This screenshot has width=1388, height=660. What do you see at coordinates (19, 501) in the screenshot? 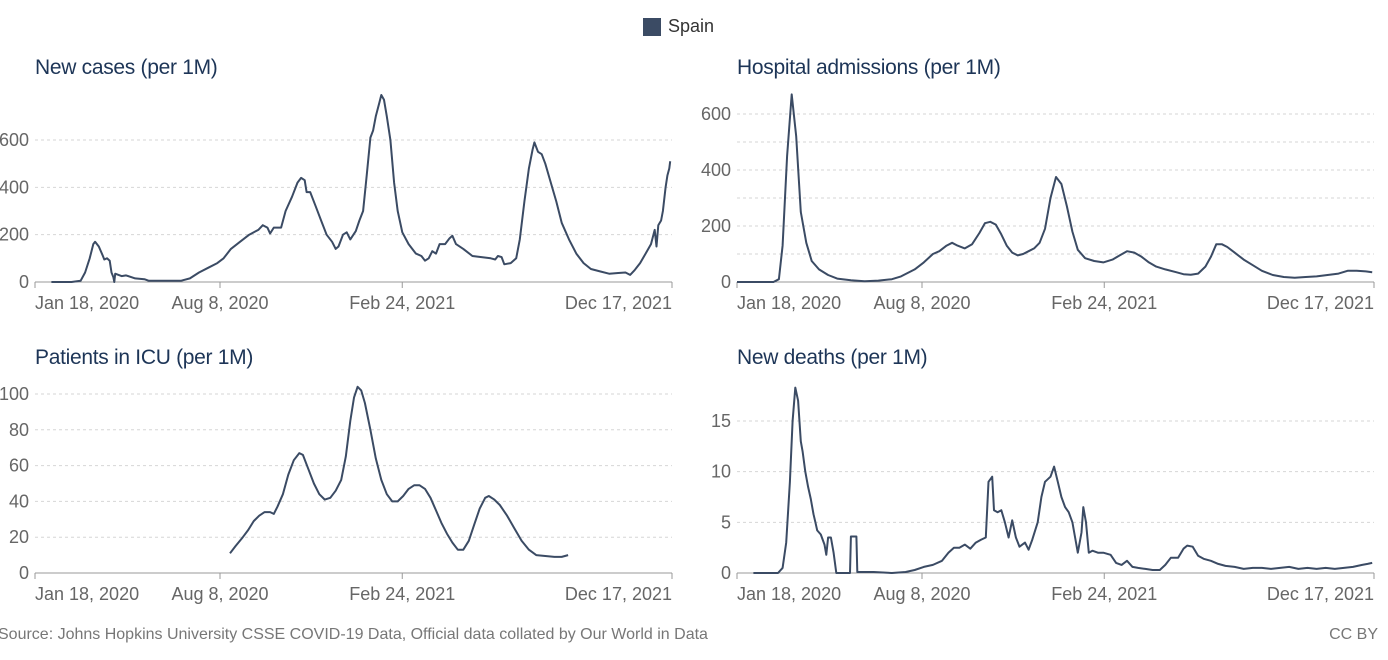
I see `icu-patients-y-tick-label: 40` at bounding box center [19, 501].